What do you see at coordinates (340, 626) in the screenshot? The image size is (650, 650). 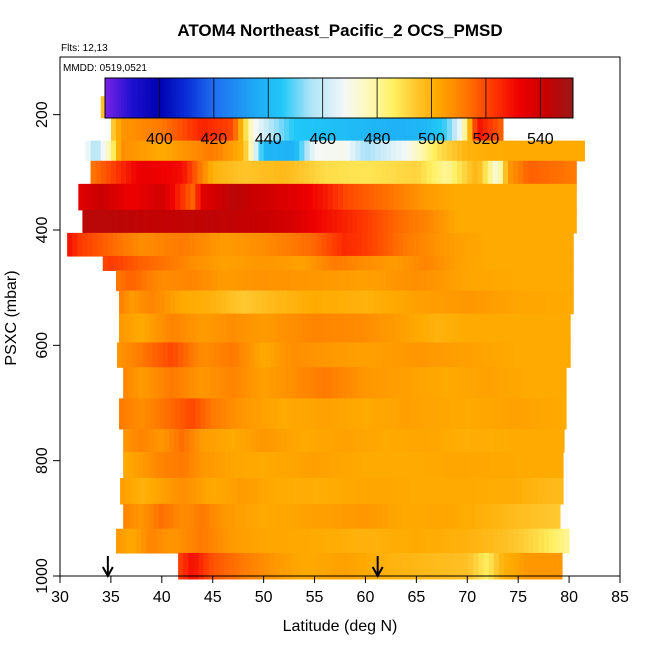 I see `x-axis-label: Latitude (deg N)` at bounding box center [340, 626].